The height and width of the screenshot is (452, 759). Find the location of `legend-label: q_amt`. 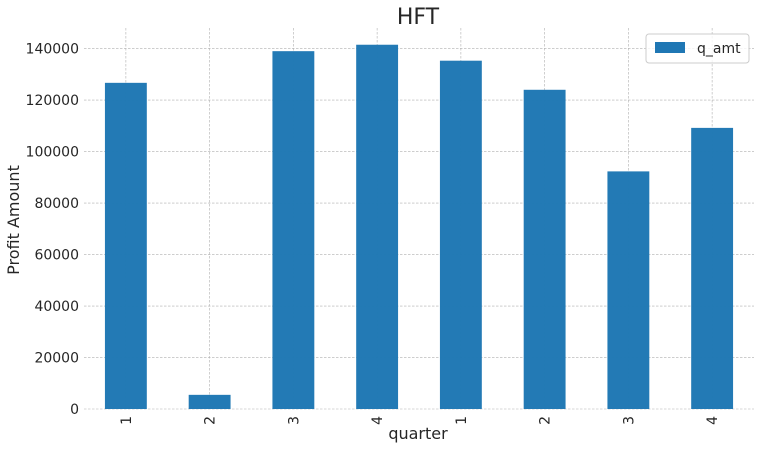

legend-label: q_amt is located at coordinates (719, 49).